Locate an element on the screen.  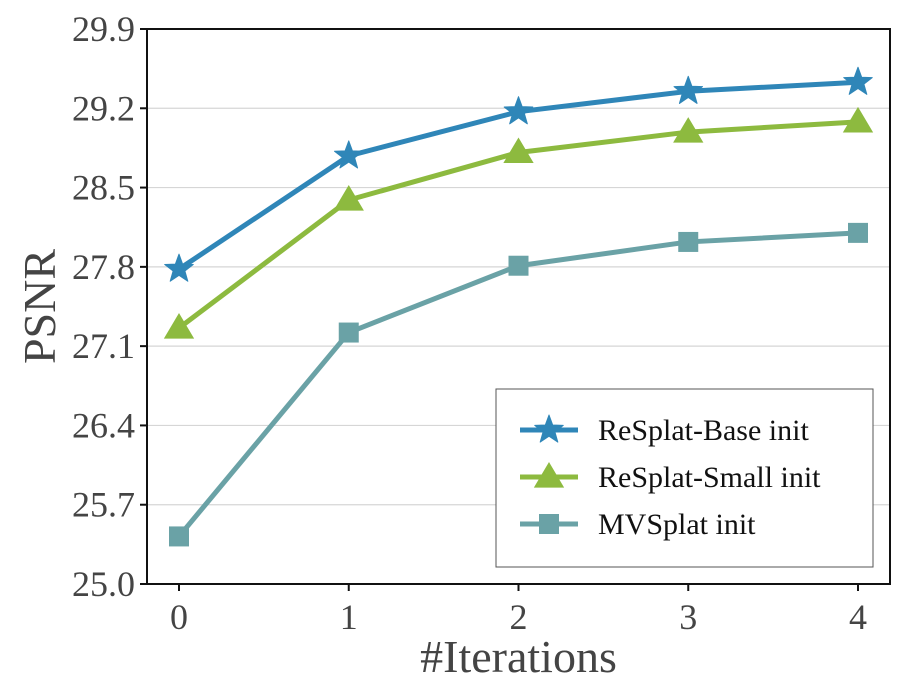
y-tick-label-6: 29.2 is located at coordinates (103, 108).